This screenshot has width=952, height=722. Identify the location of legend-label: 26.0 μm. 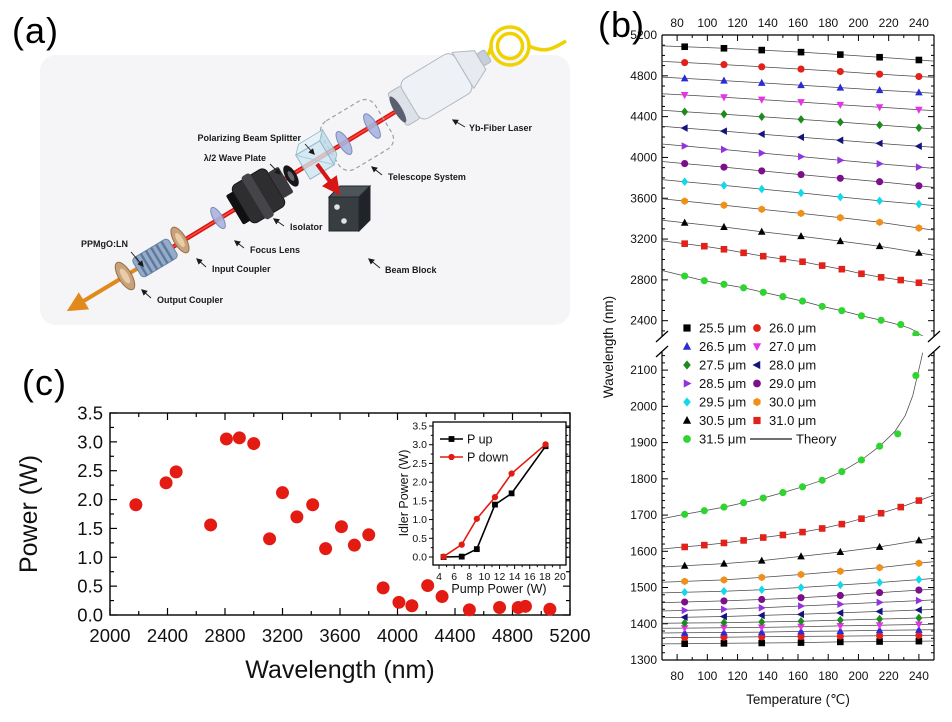
(792, 328).